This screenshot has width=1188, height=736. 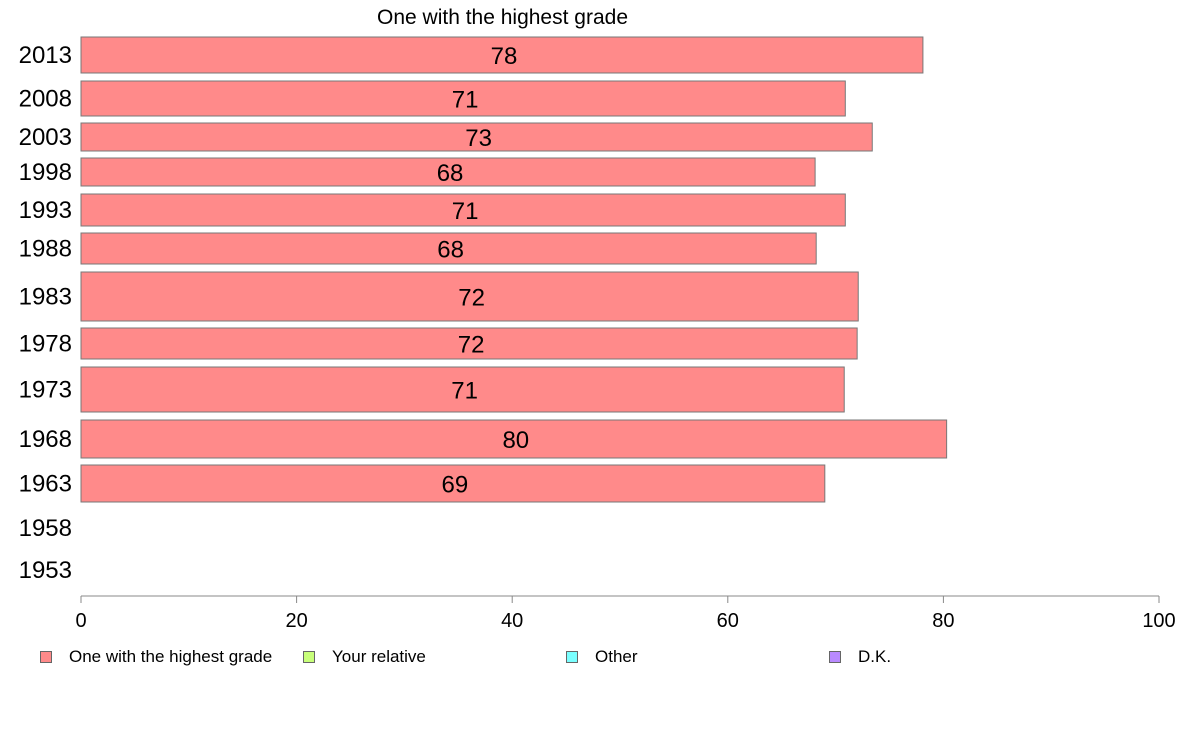 I want to click on data-label: 73, so click(x=478, y=138).